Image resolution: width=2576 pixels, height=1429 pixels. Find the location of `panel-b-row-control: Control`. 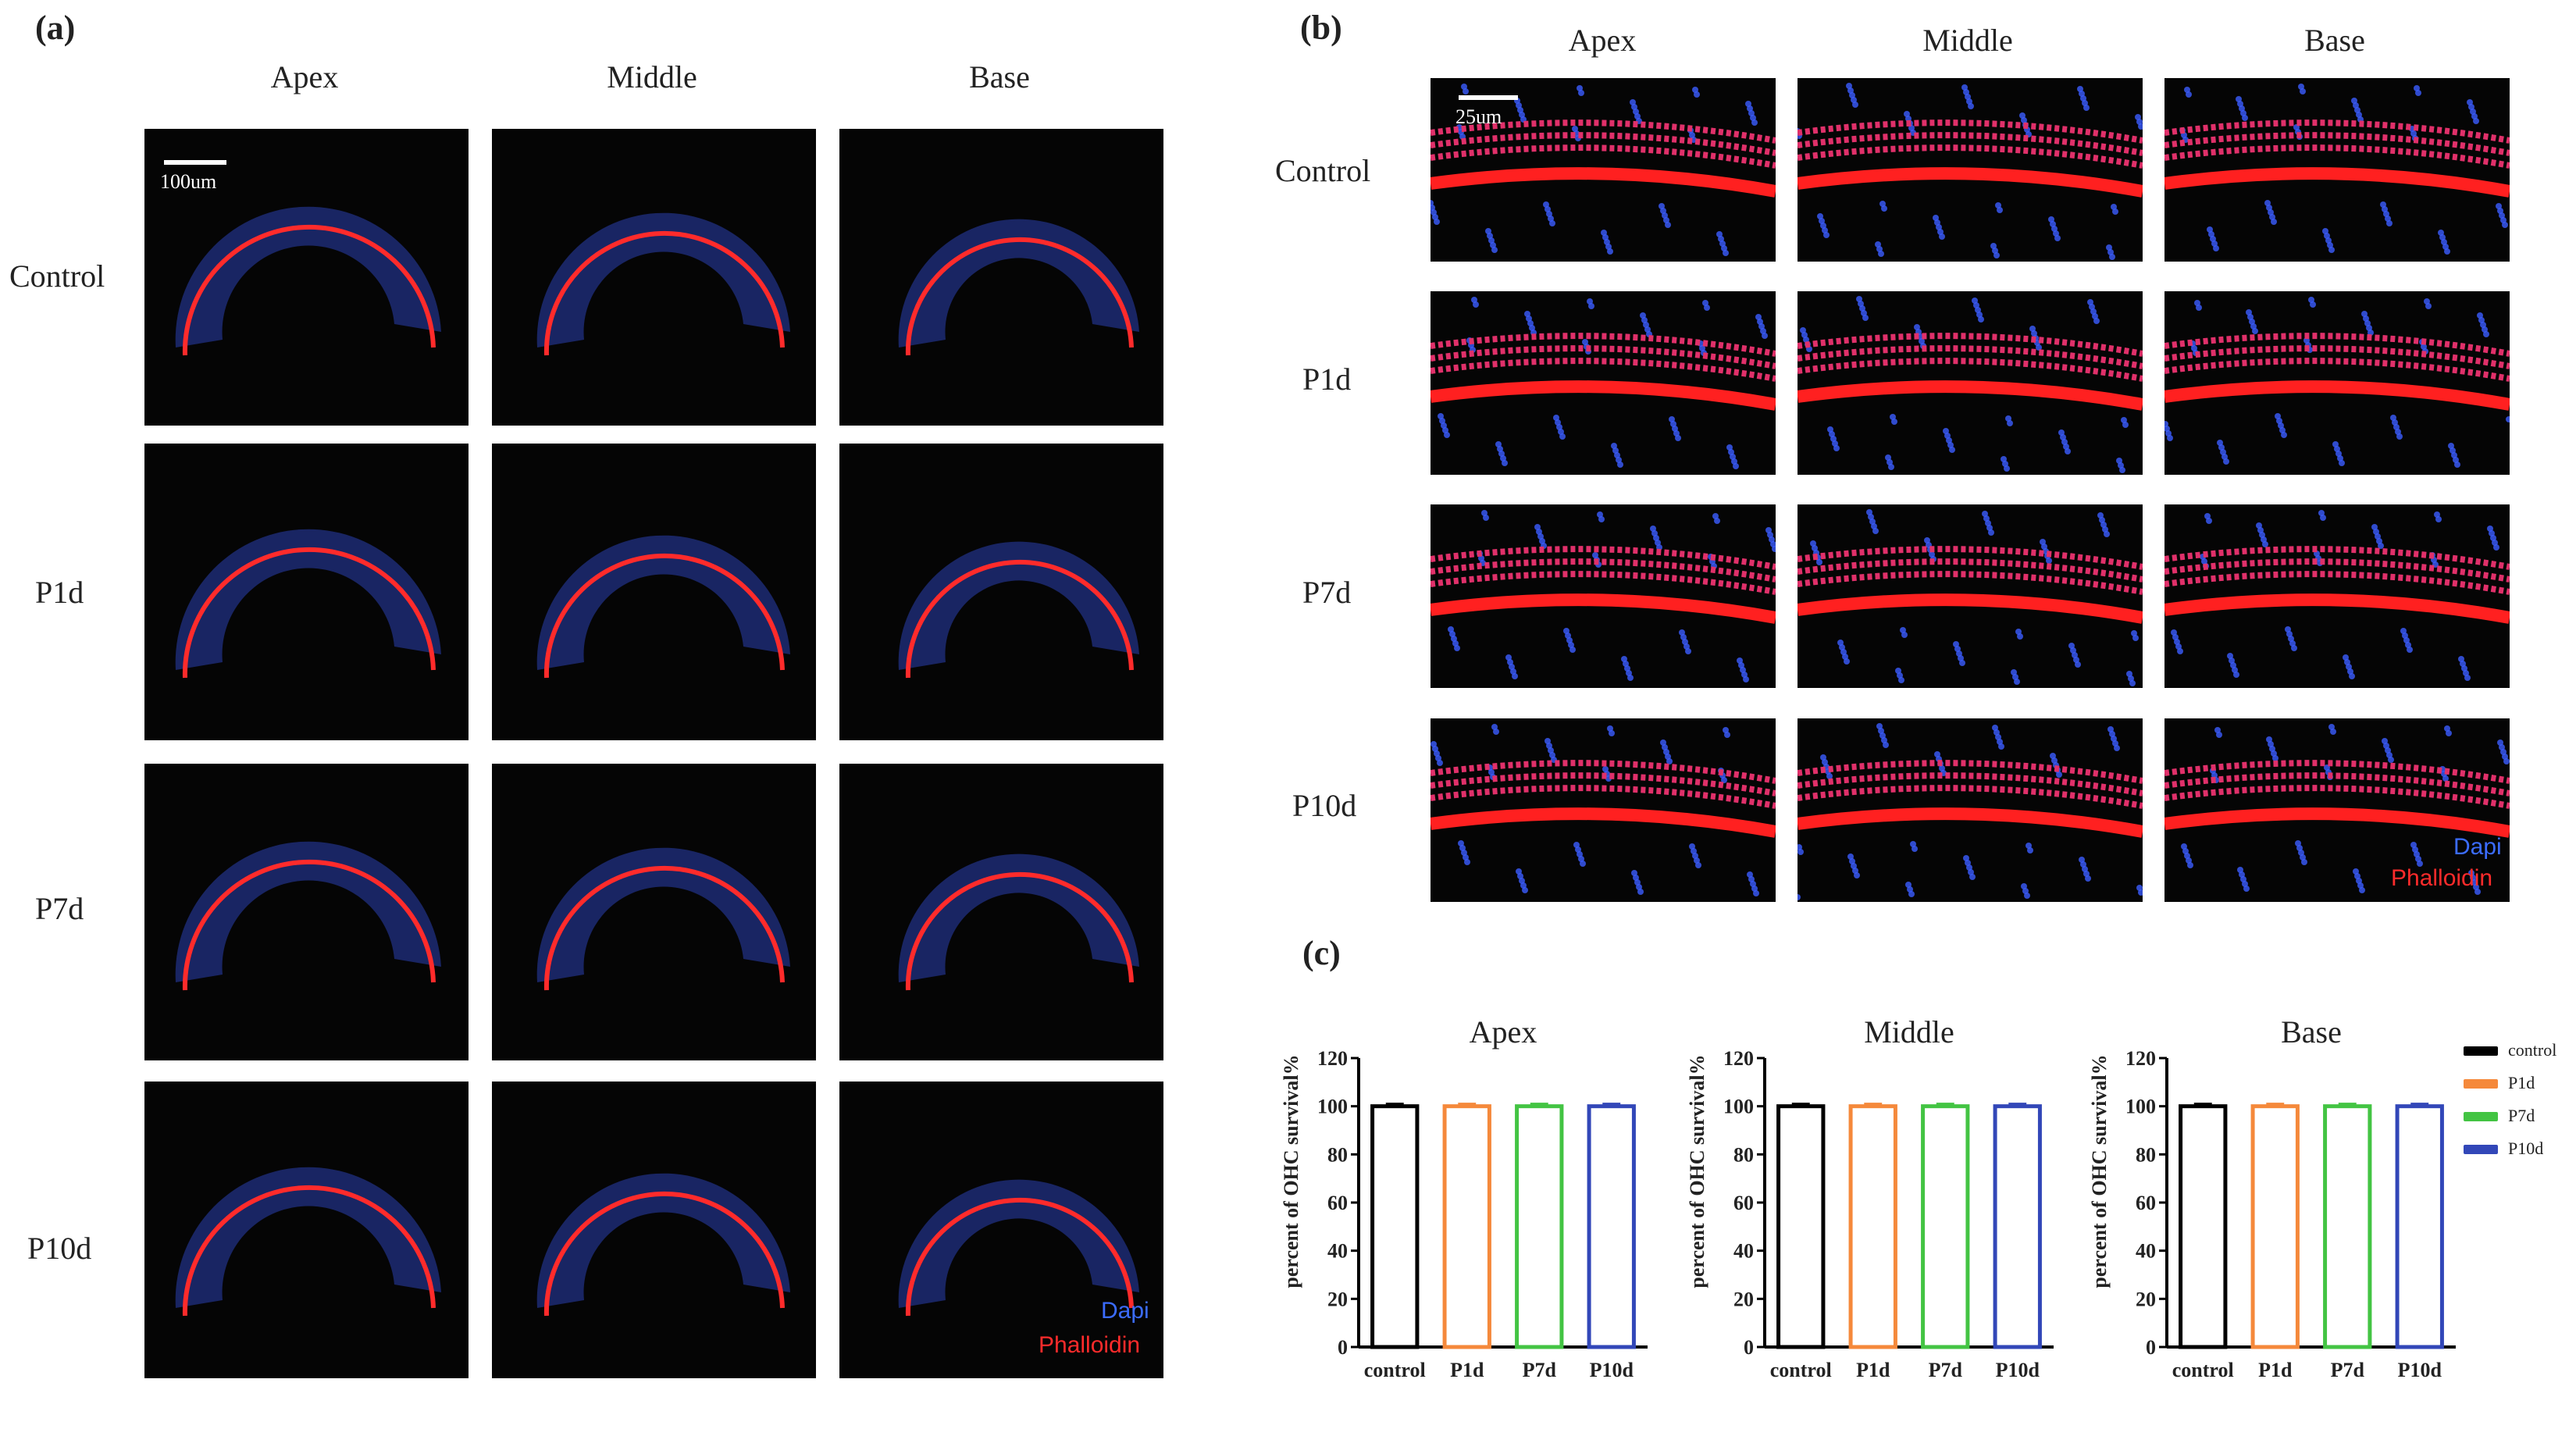

panel-b-row-control: Control is located at coordinates (1323, 171).